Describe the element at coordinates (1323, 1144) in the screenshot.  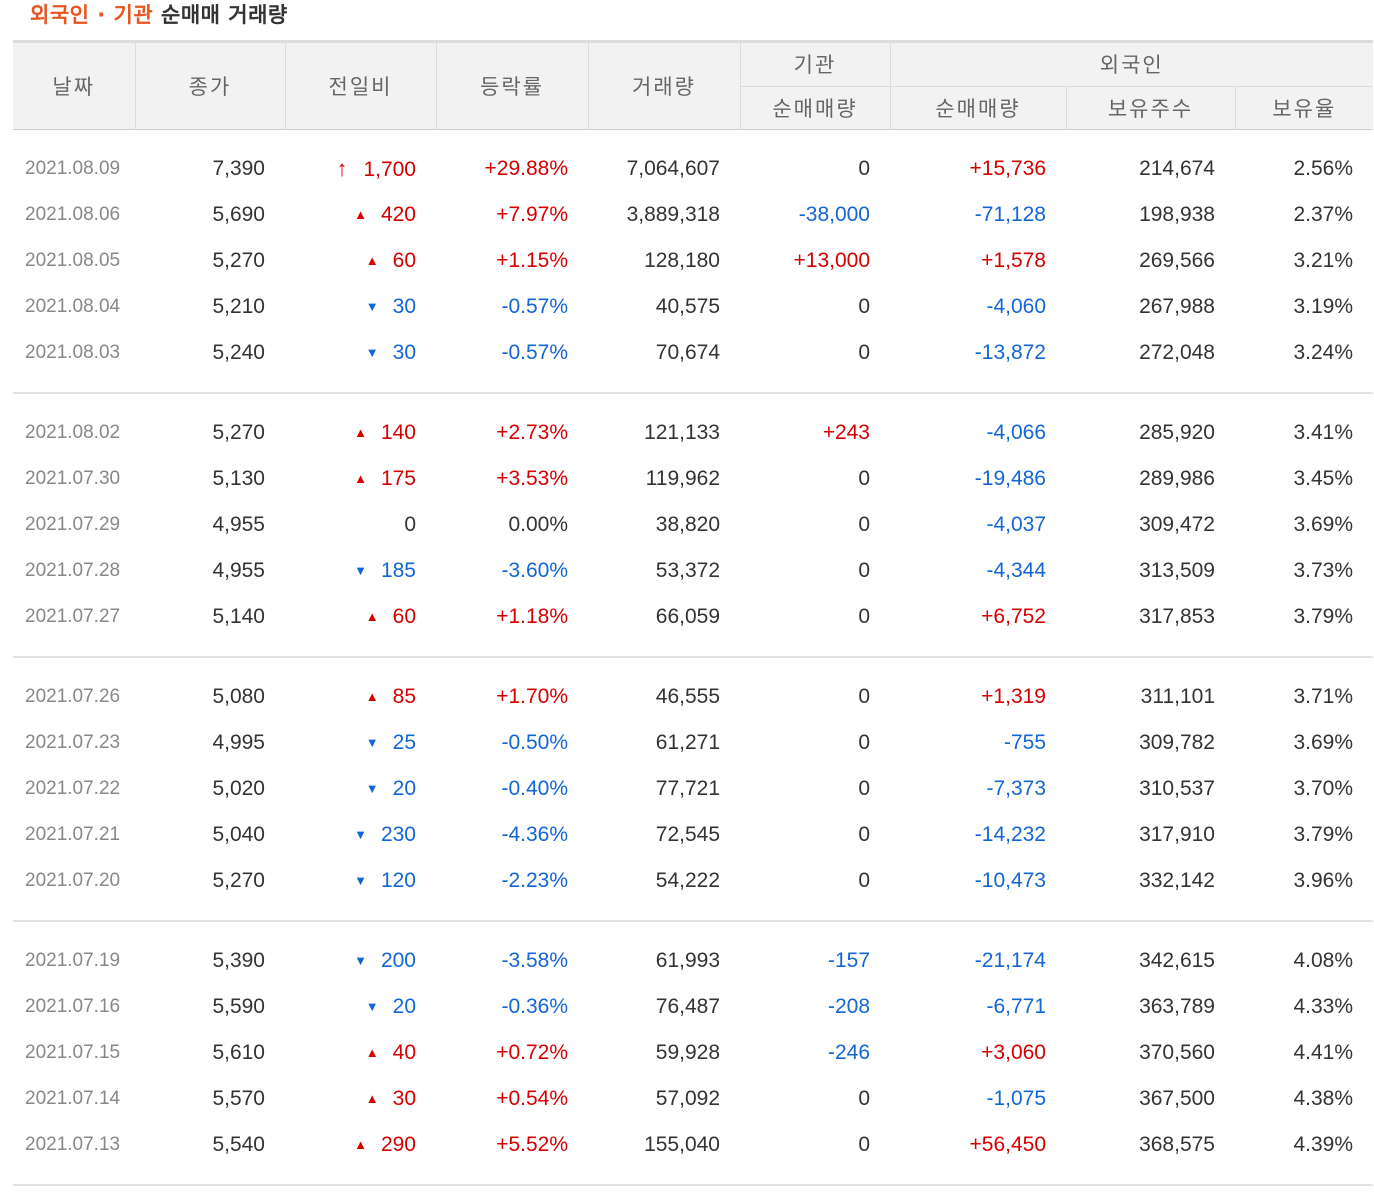
I see `cell-foreign-ratio: 4.39%` at that location.